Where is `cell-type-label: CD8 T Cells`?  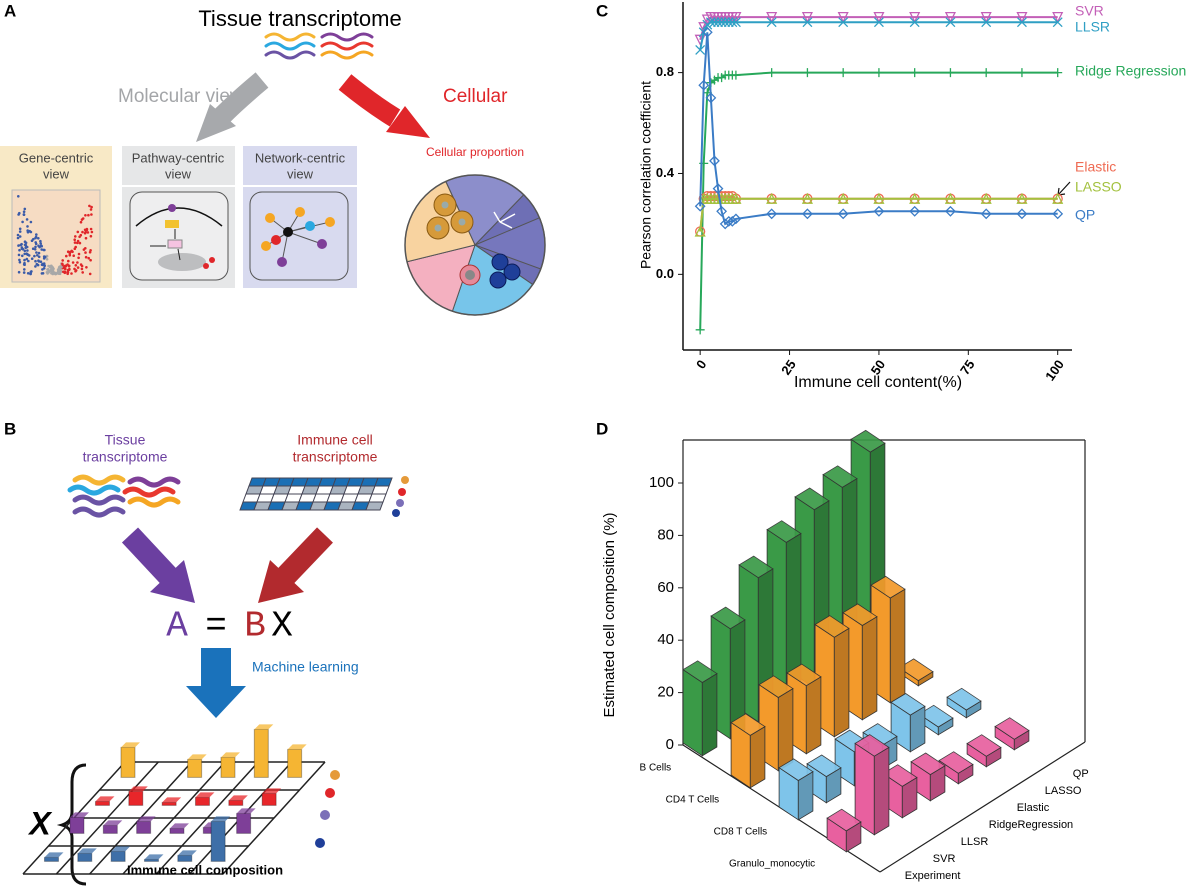
cell-type-label: CD8 T Cells is located at coordinates (741, 831).